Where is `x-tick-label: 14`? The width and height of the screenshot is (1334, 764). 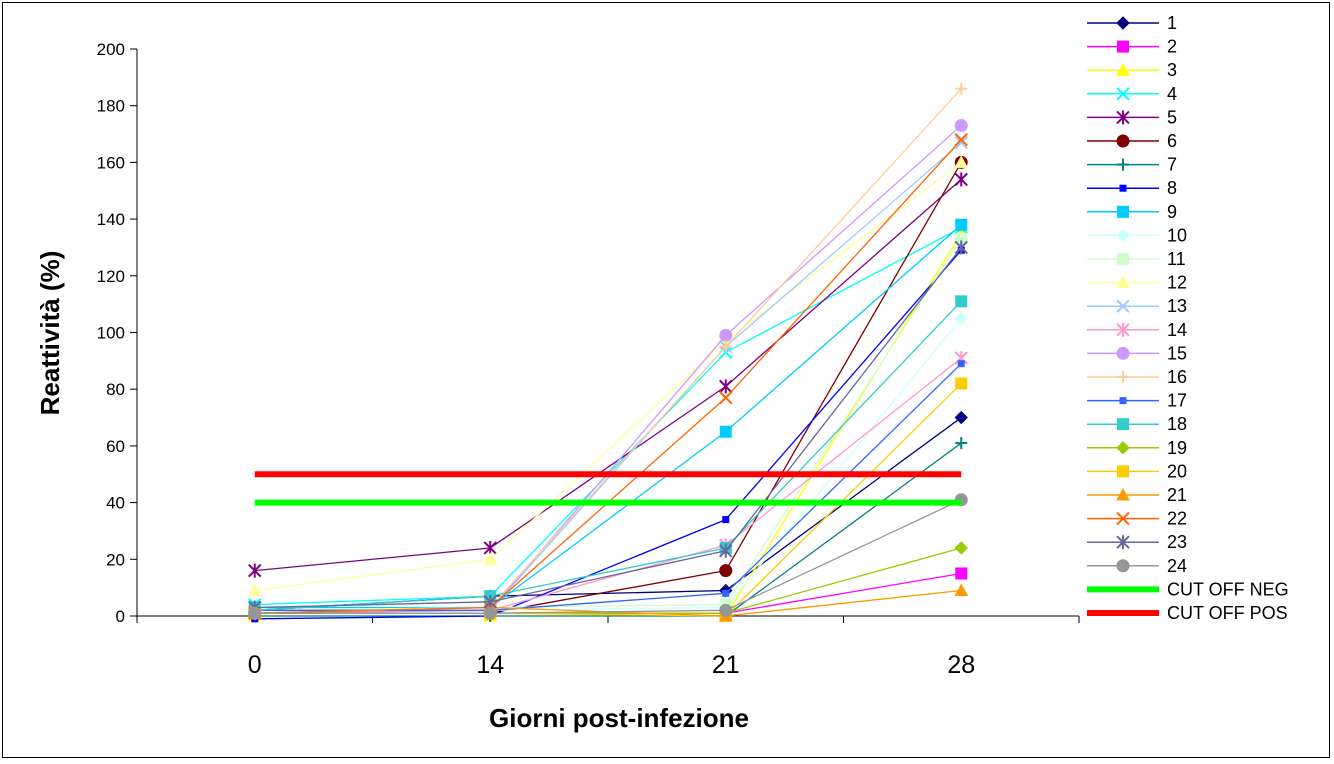 x-tick-label: 14 is located at coordinates (490, 665).